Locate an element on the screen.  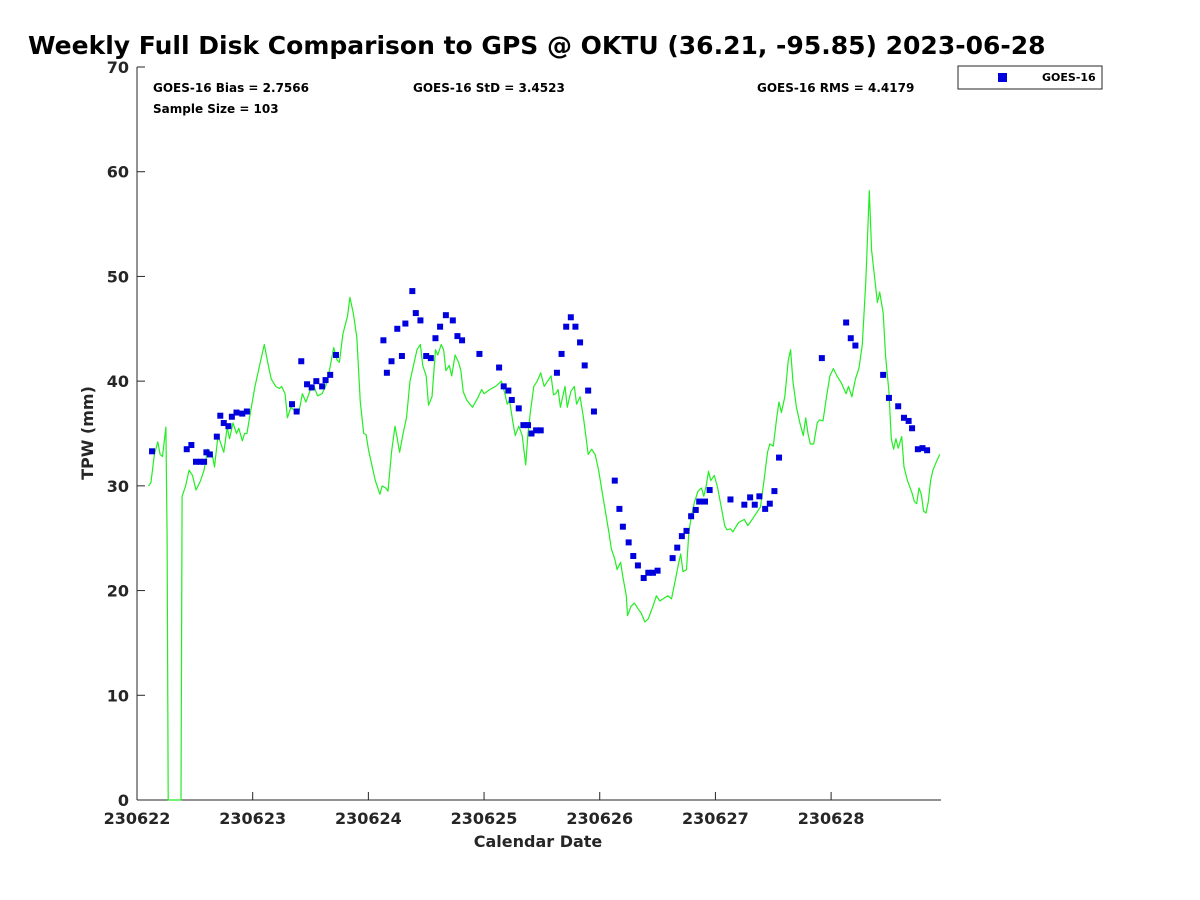
legend-marker-goes16 is located at coordinates (1002, 77).